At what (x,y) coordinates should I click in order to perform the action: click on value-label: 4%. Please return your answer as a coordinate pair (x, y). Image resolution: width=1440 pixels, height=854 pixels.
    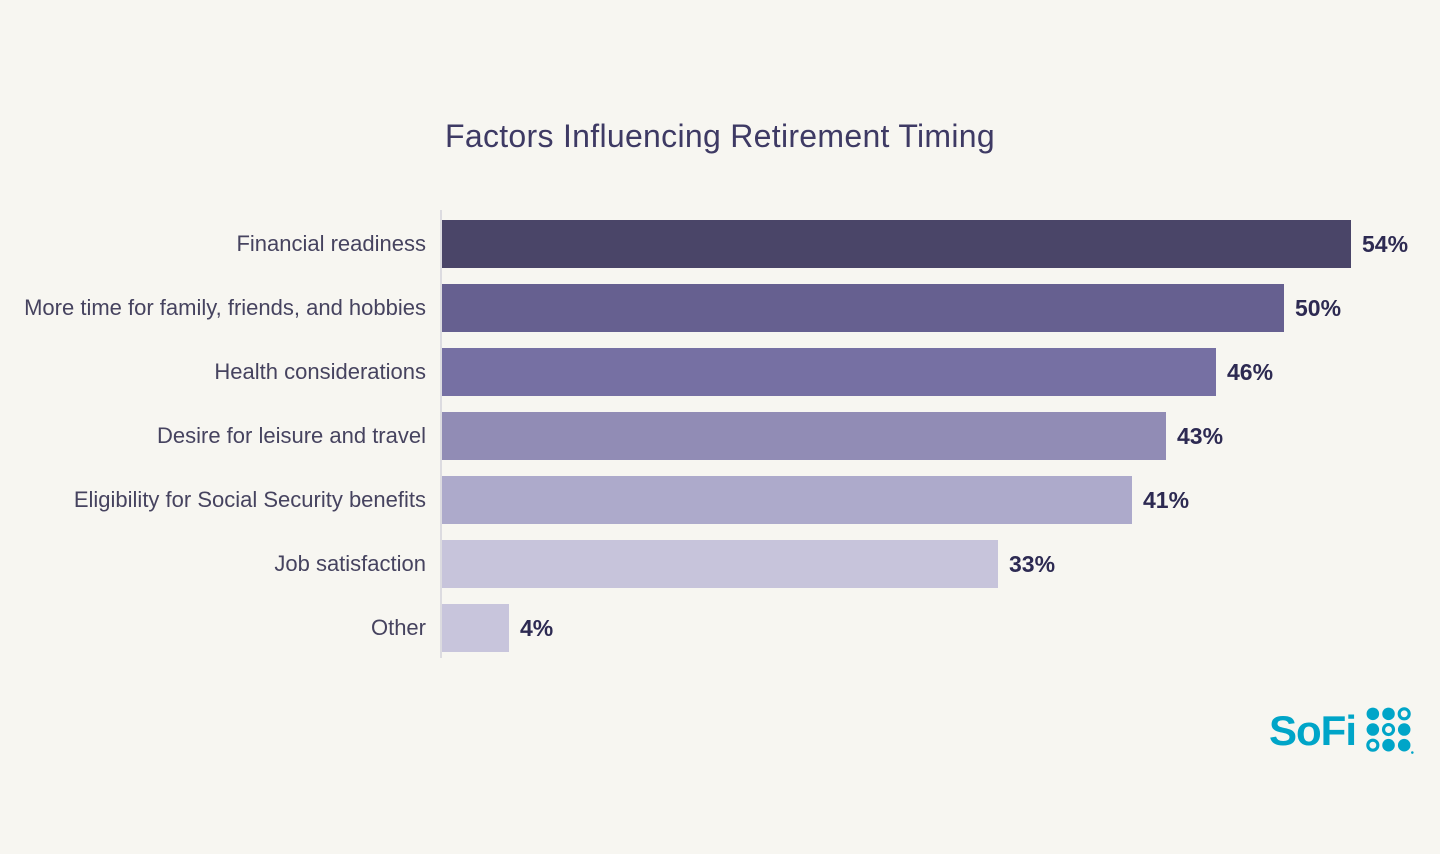
    Looking at the image, I should click on (537, 627).